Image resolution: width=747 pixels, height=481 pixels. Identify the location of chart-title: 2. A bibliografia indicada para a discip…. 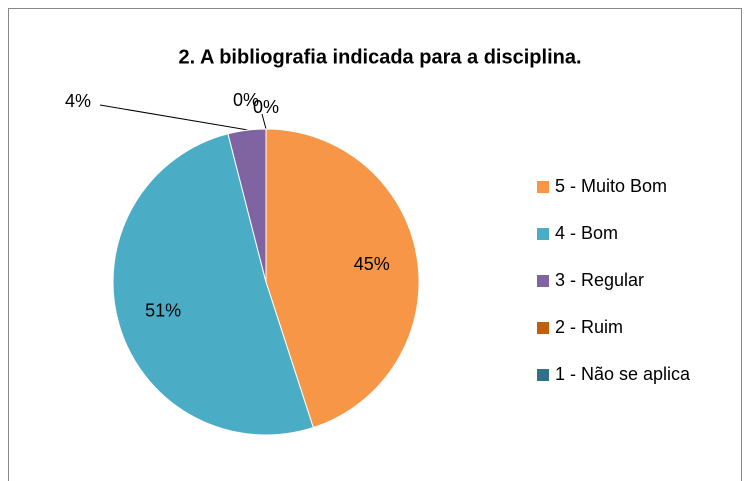
(379, 57).